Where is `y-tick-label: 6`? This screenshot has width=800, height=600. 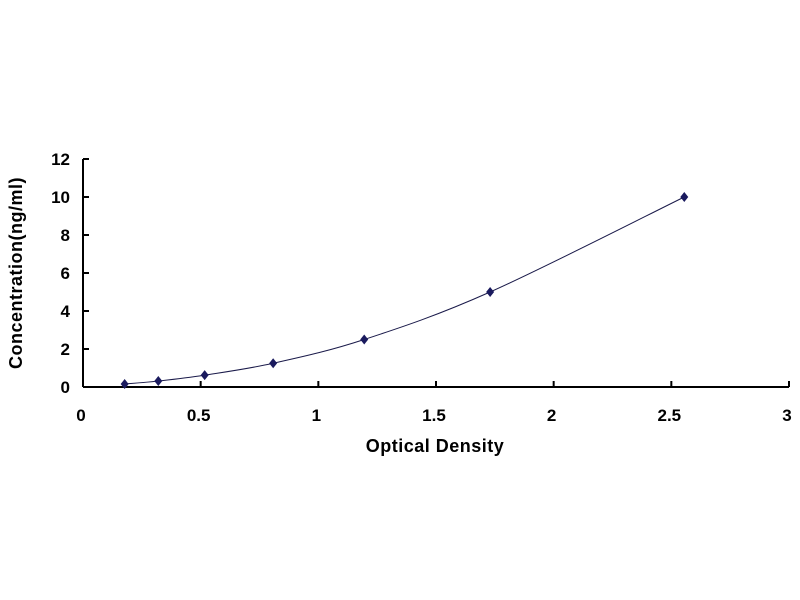 y-tick-label: 6 is located at coordinates (65, 273).